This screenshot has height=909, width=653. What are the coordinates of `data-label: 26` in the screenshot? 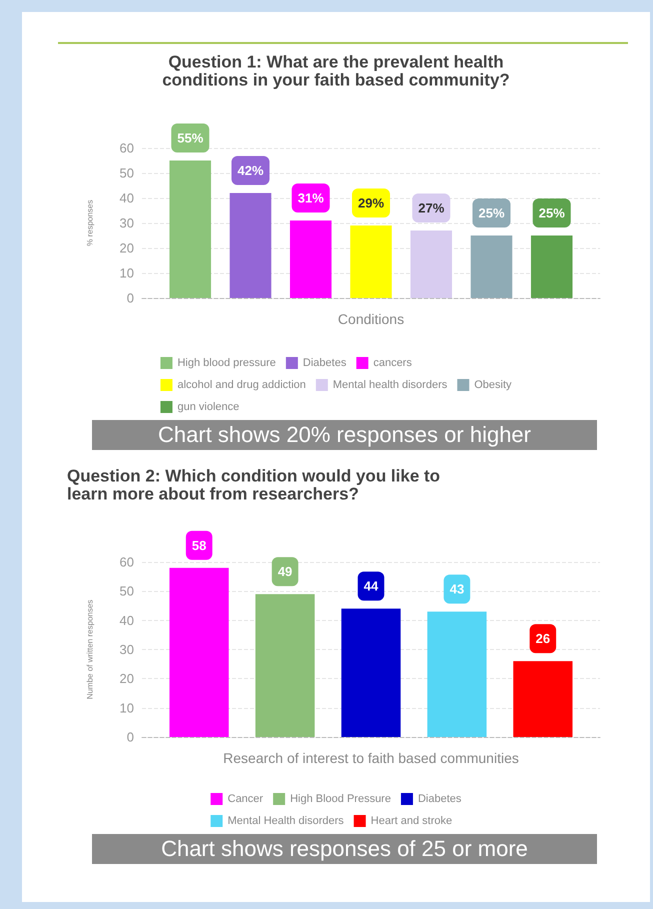 It's located at (543, 638).